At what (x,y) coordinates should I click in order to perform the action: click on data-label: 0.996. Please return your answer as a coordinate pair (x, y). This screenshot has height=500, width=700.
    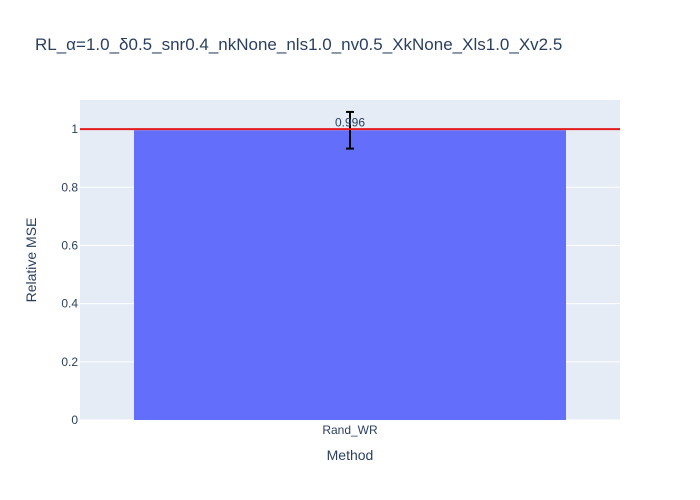
    Looking at the image, I should click on (350, 122).